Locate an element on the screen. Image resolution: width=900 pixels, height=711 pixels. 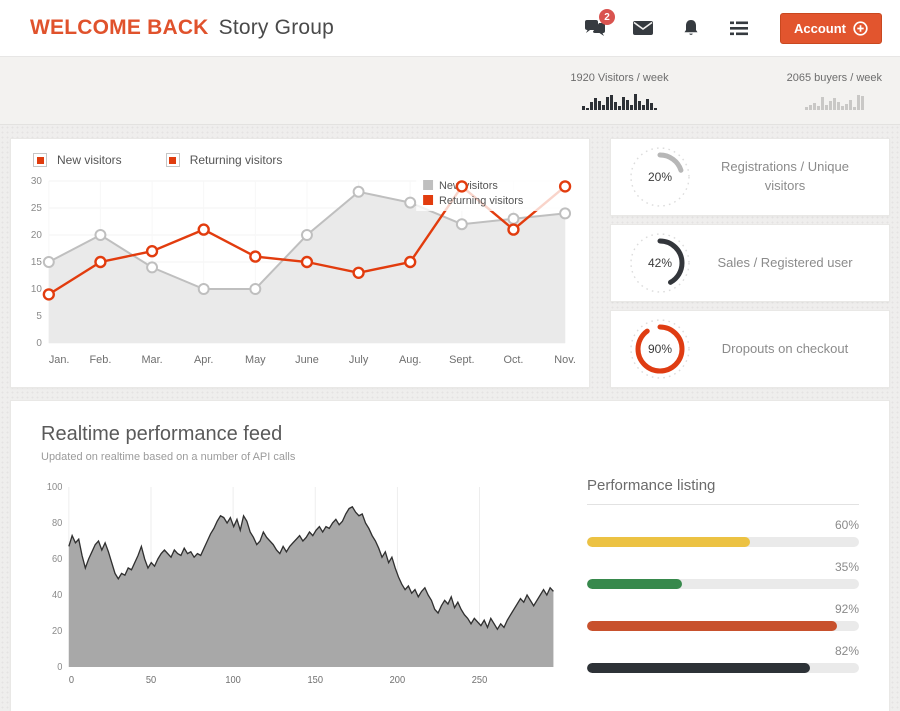
gauge-card-sales: 42% Sales / Registered user is located at coordinates (750, 263).